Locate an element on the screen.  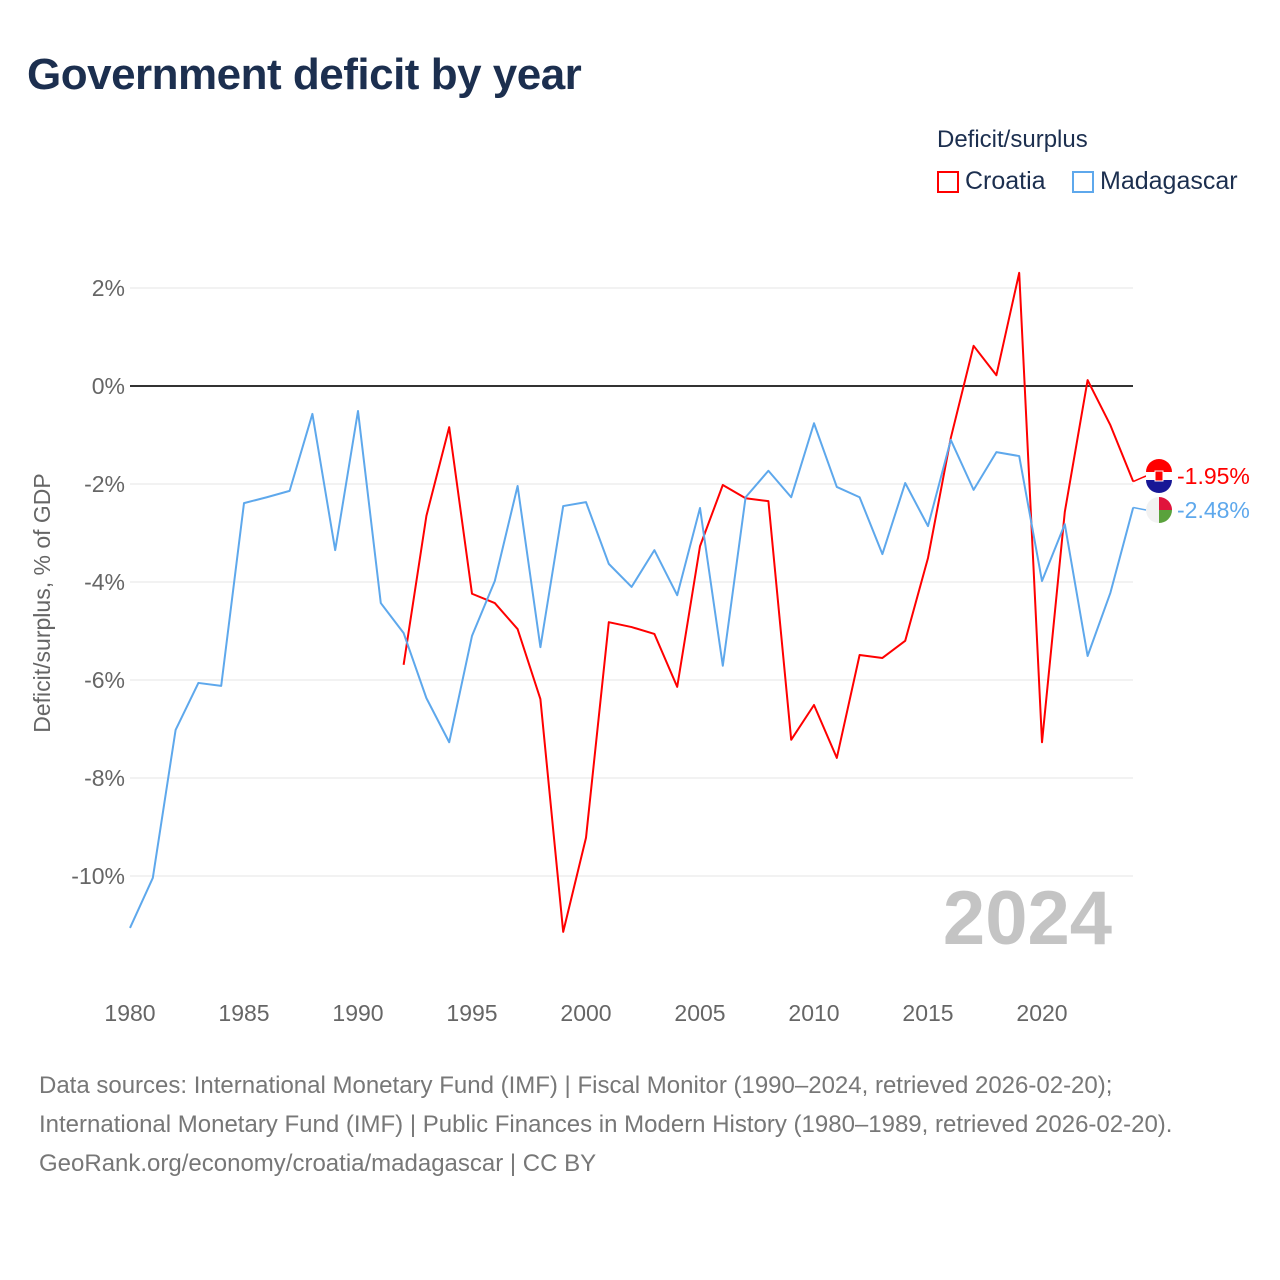
legend-item-madagascar: Madagascar is located at coordinates (1155, 181).